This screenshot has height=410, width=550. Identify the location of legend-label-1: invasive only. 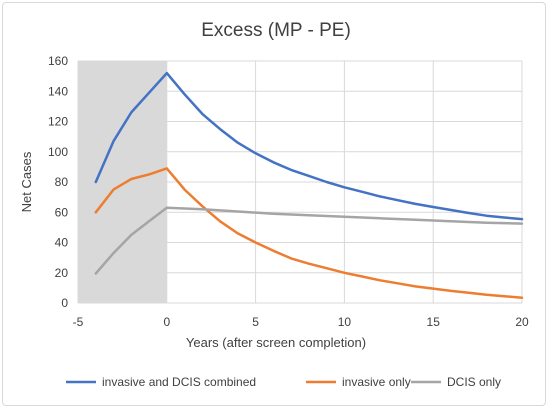
(376, 382).